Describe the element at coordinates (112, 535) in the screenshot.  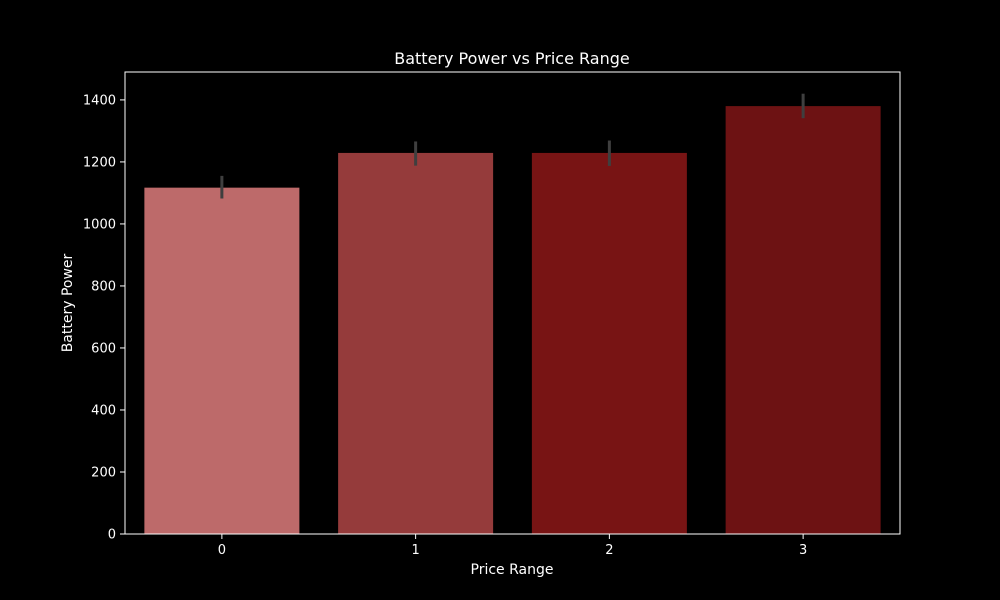
I see `y-tick-label-0: 0` at that location.